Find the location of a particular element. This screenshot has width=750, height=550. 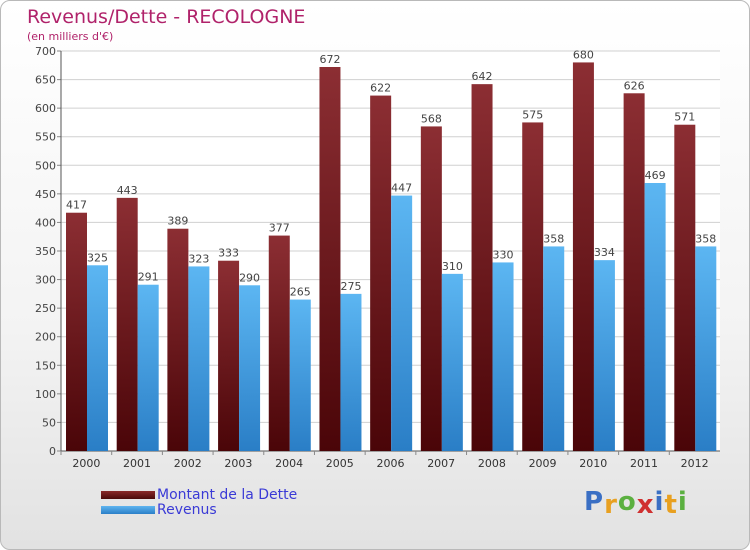

x-tick-label: 2007 is located at coordinates (441, 463).